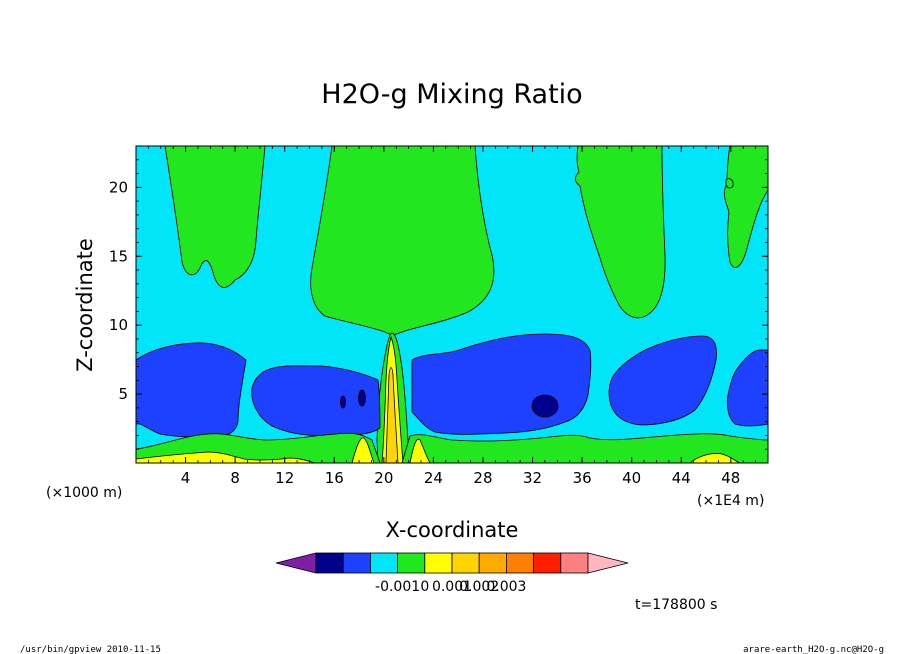 The image size is (904, 654). What do you see at coordinates (433, 478) in the screenshot?
I see `x-tick-label: 24` at bounding box center [433, 478].